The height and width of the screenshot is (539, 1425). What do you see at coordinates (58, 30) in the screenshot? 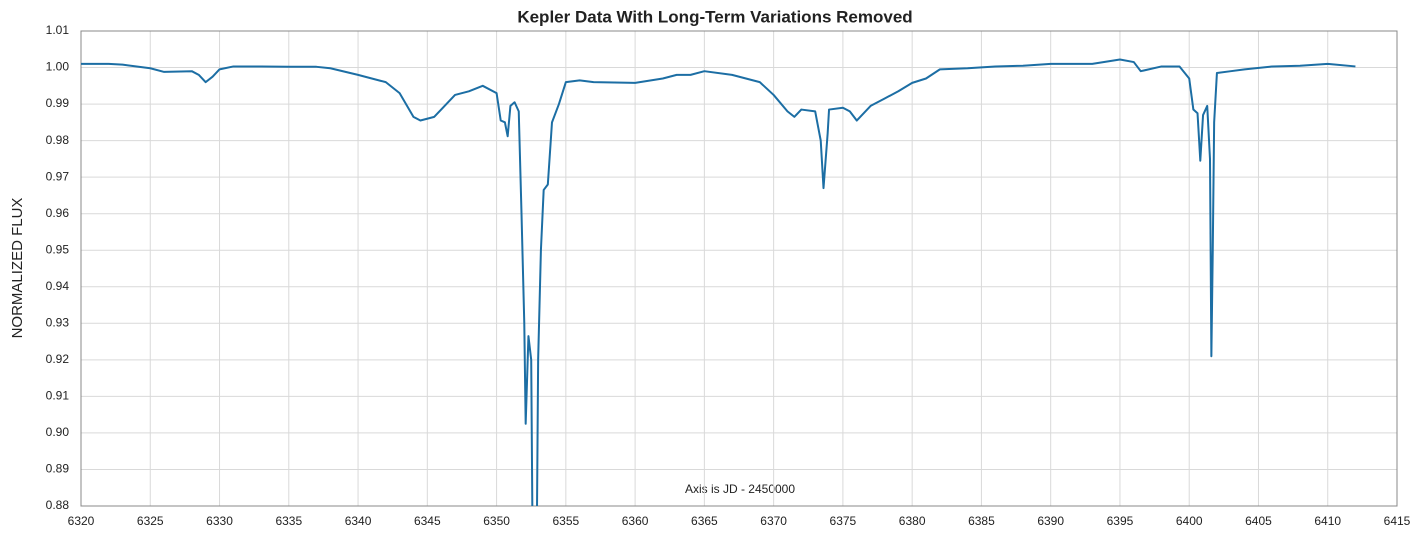
I see `y-tick-label: 1.01` at bounding box center [58, 30].